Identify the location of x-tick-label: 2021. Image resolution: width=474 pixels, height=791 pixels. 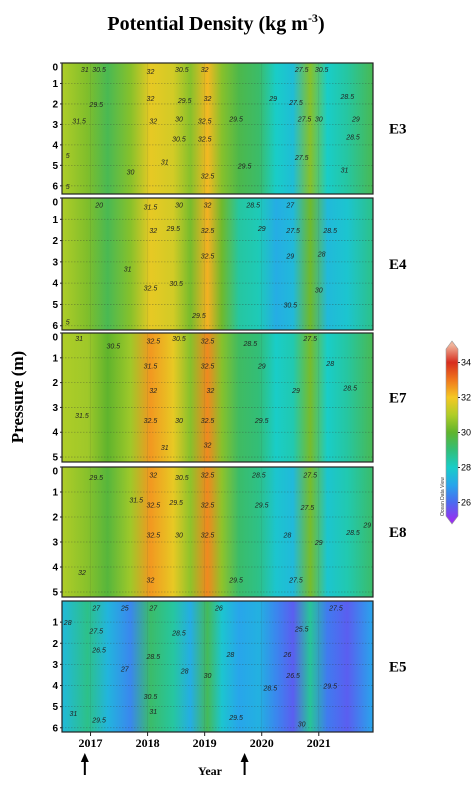
(319, 743).